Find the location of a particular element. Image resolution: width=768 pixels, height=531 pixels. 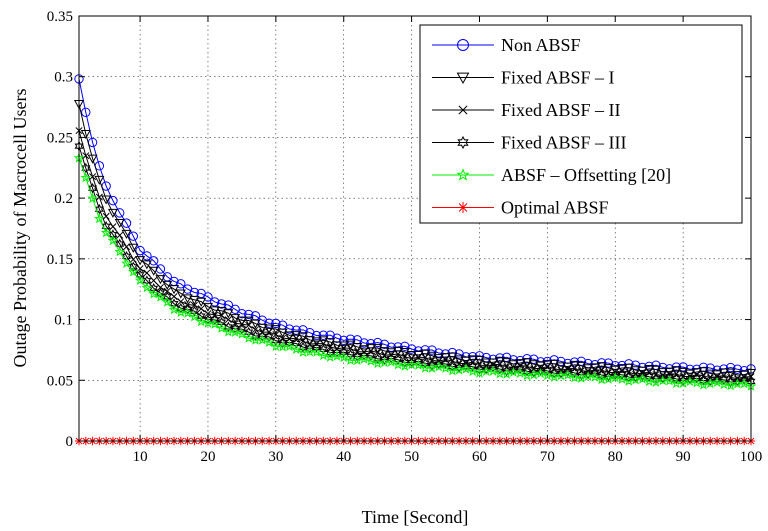

x-tick-label: 70 is located at coordinates (547, 457).